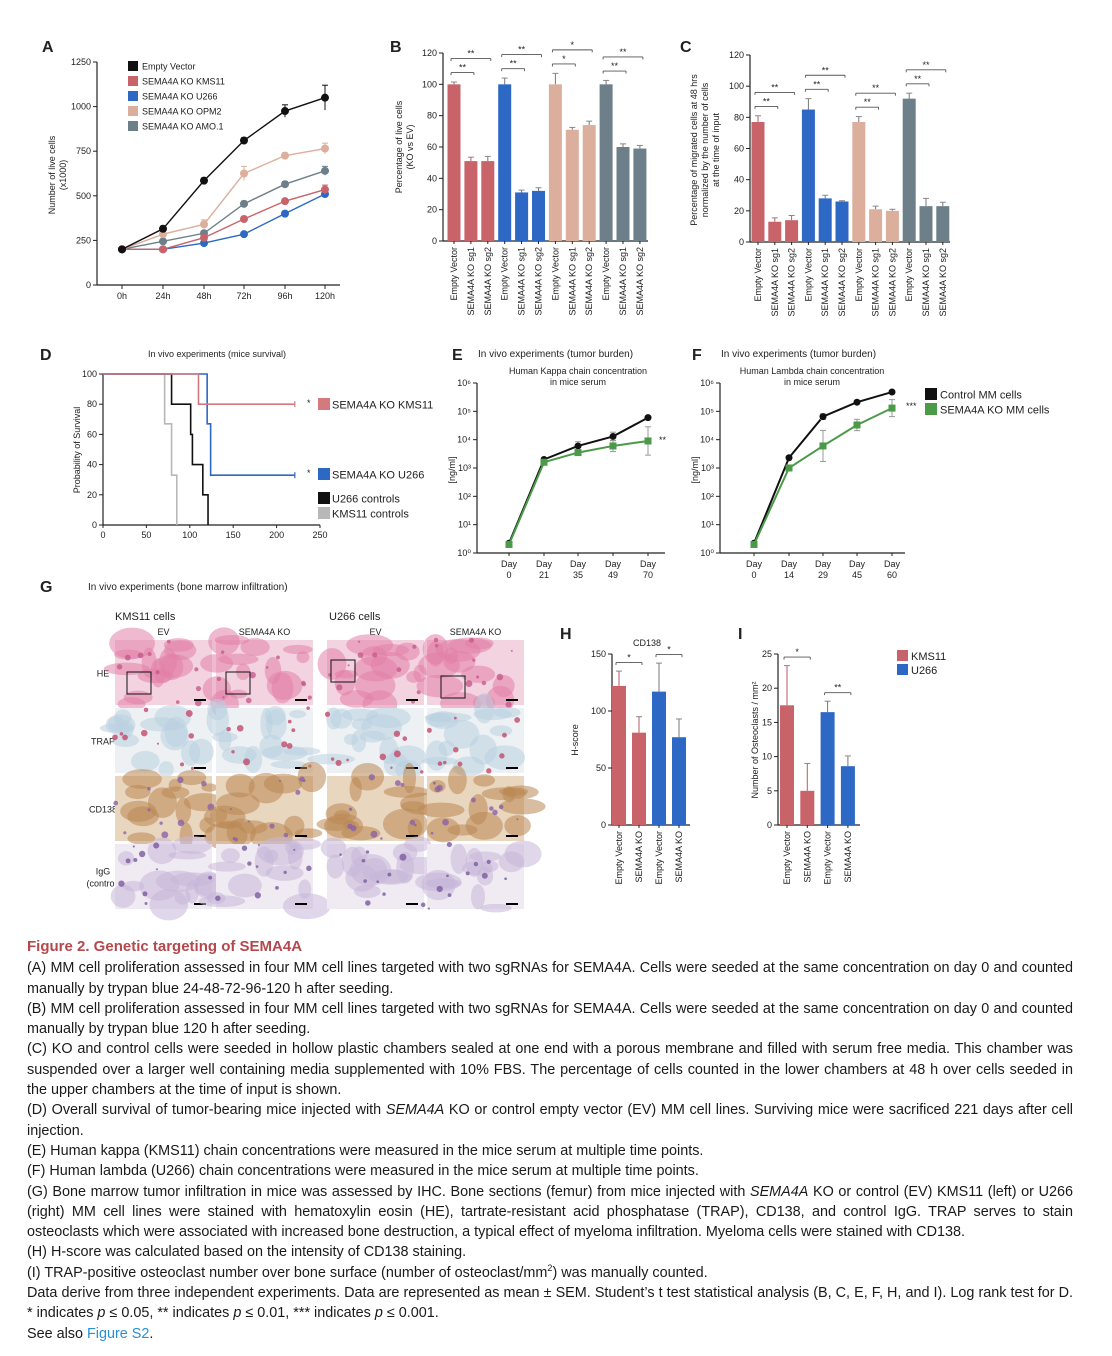  What do you see at coordinates (375, 632) in the screenshot?
I see `column-label: EV` at bounding box center [375, 632].